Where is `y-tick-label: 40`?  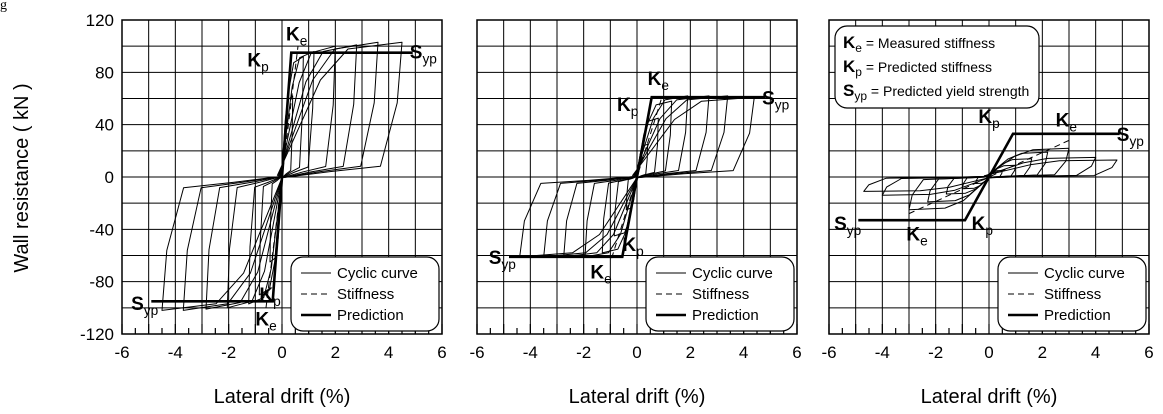
y-tick-label: 40 is located at coordinates (104, 125).